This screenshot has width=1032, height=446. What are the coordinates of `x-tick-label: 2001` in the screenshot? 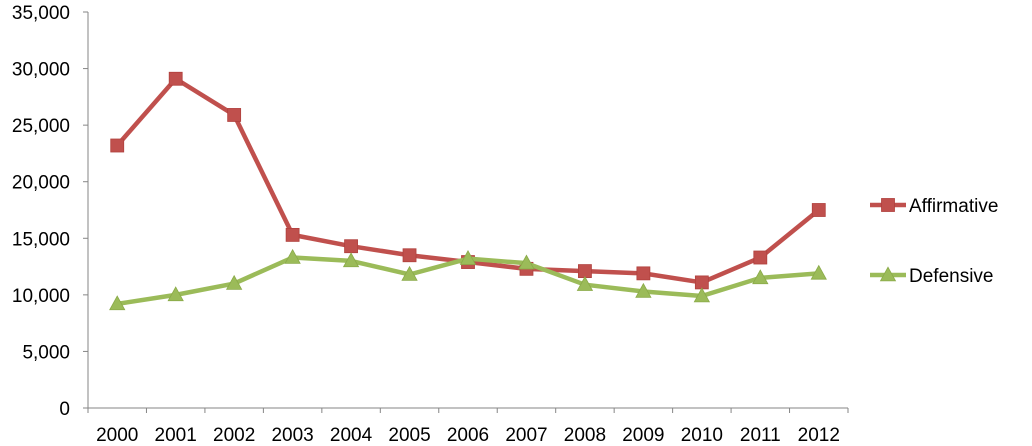 It's located at (176, 435).